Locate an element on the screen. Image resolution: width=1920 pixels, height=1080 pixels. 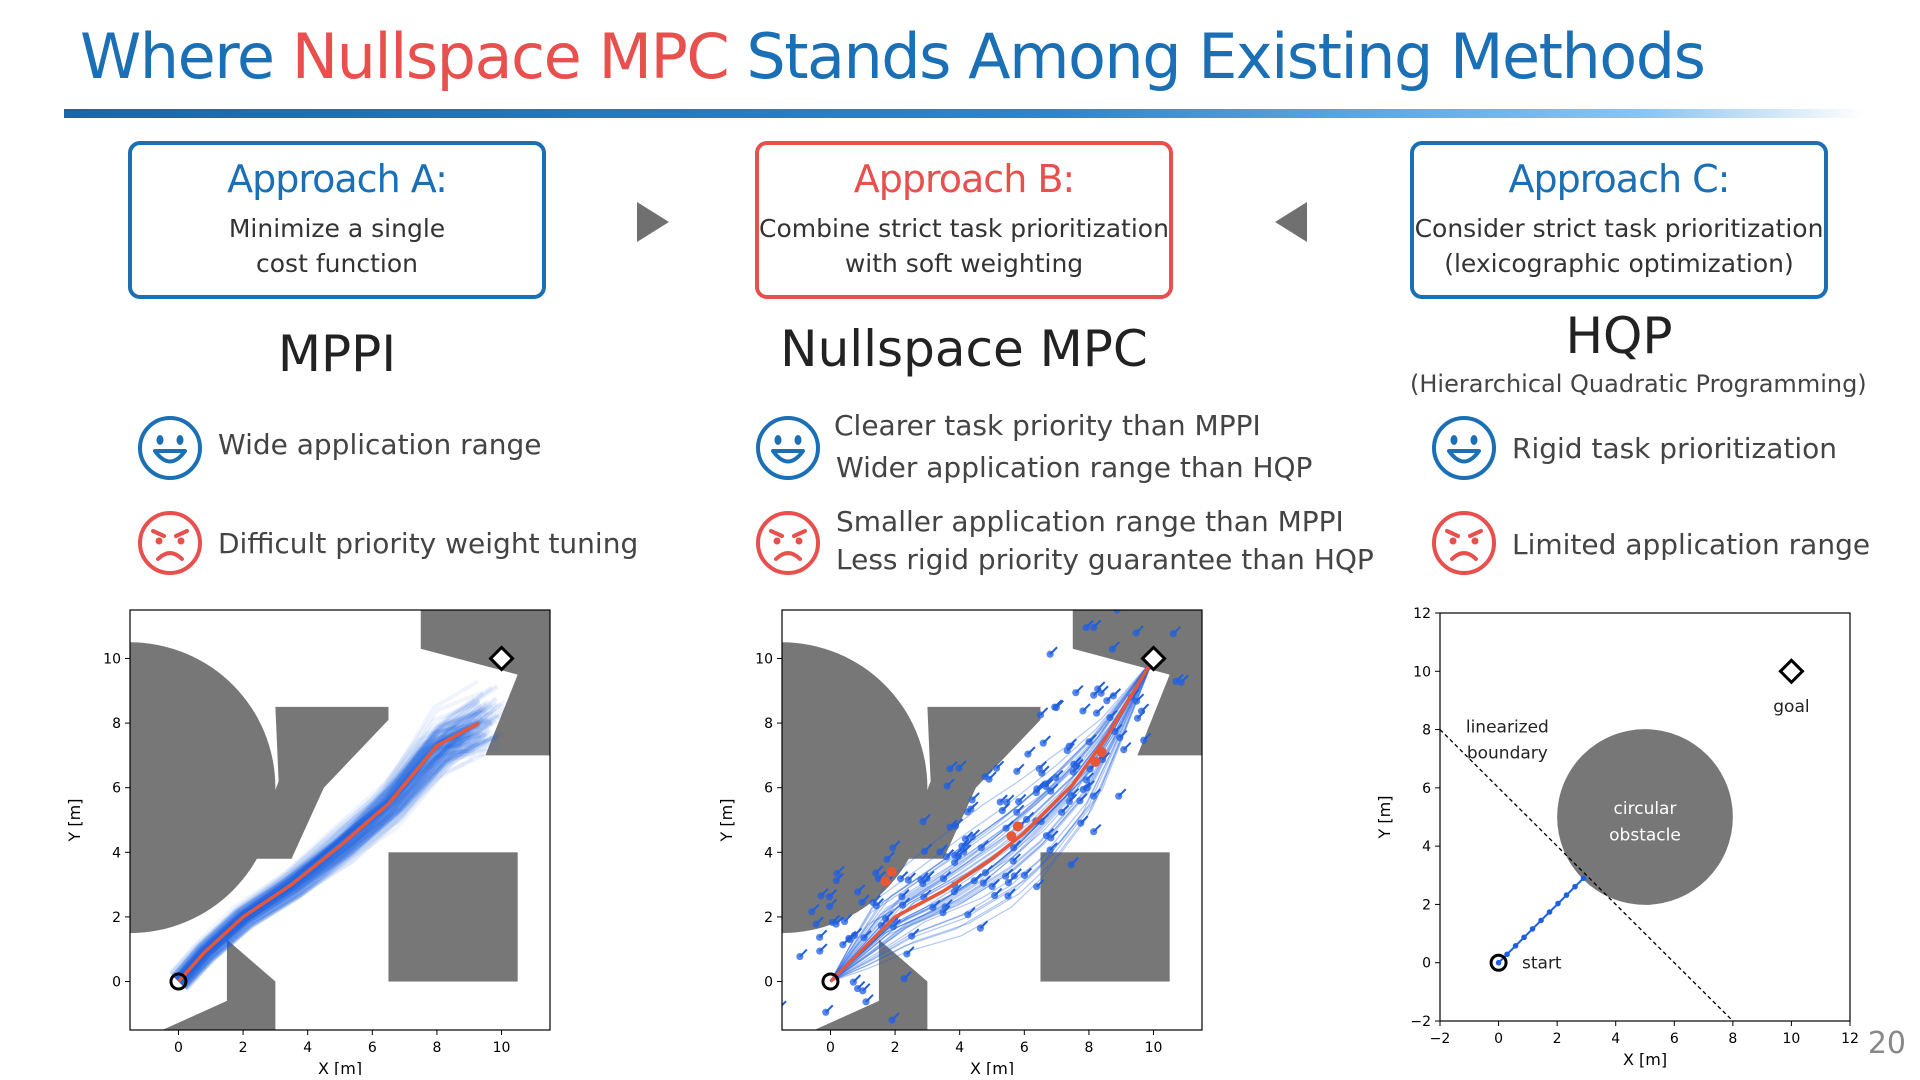
goal-label: goal is located at coordinates (1791, 707).